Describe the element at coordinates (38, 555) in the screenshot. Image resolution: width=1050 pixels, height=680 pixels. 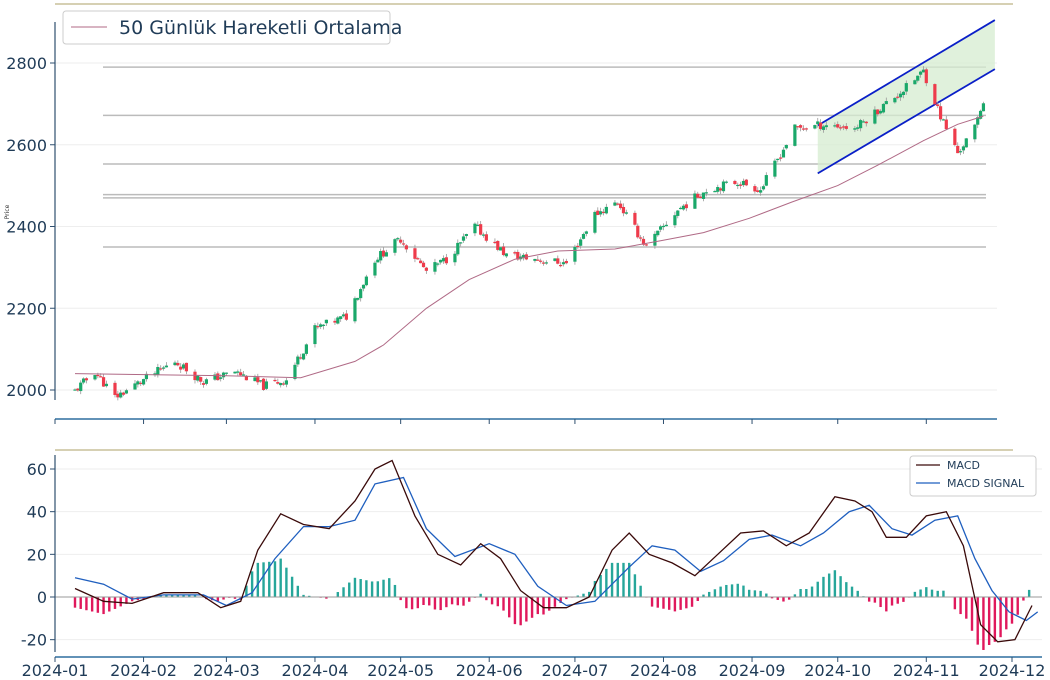
I see `macd-y-ticks: -20 0 20 40 60` at that location.